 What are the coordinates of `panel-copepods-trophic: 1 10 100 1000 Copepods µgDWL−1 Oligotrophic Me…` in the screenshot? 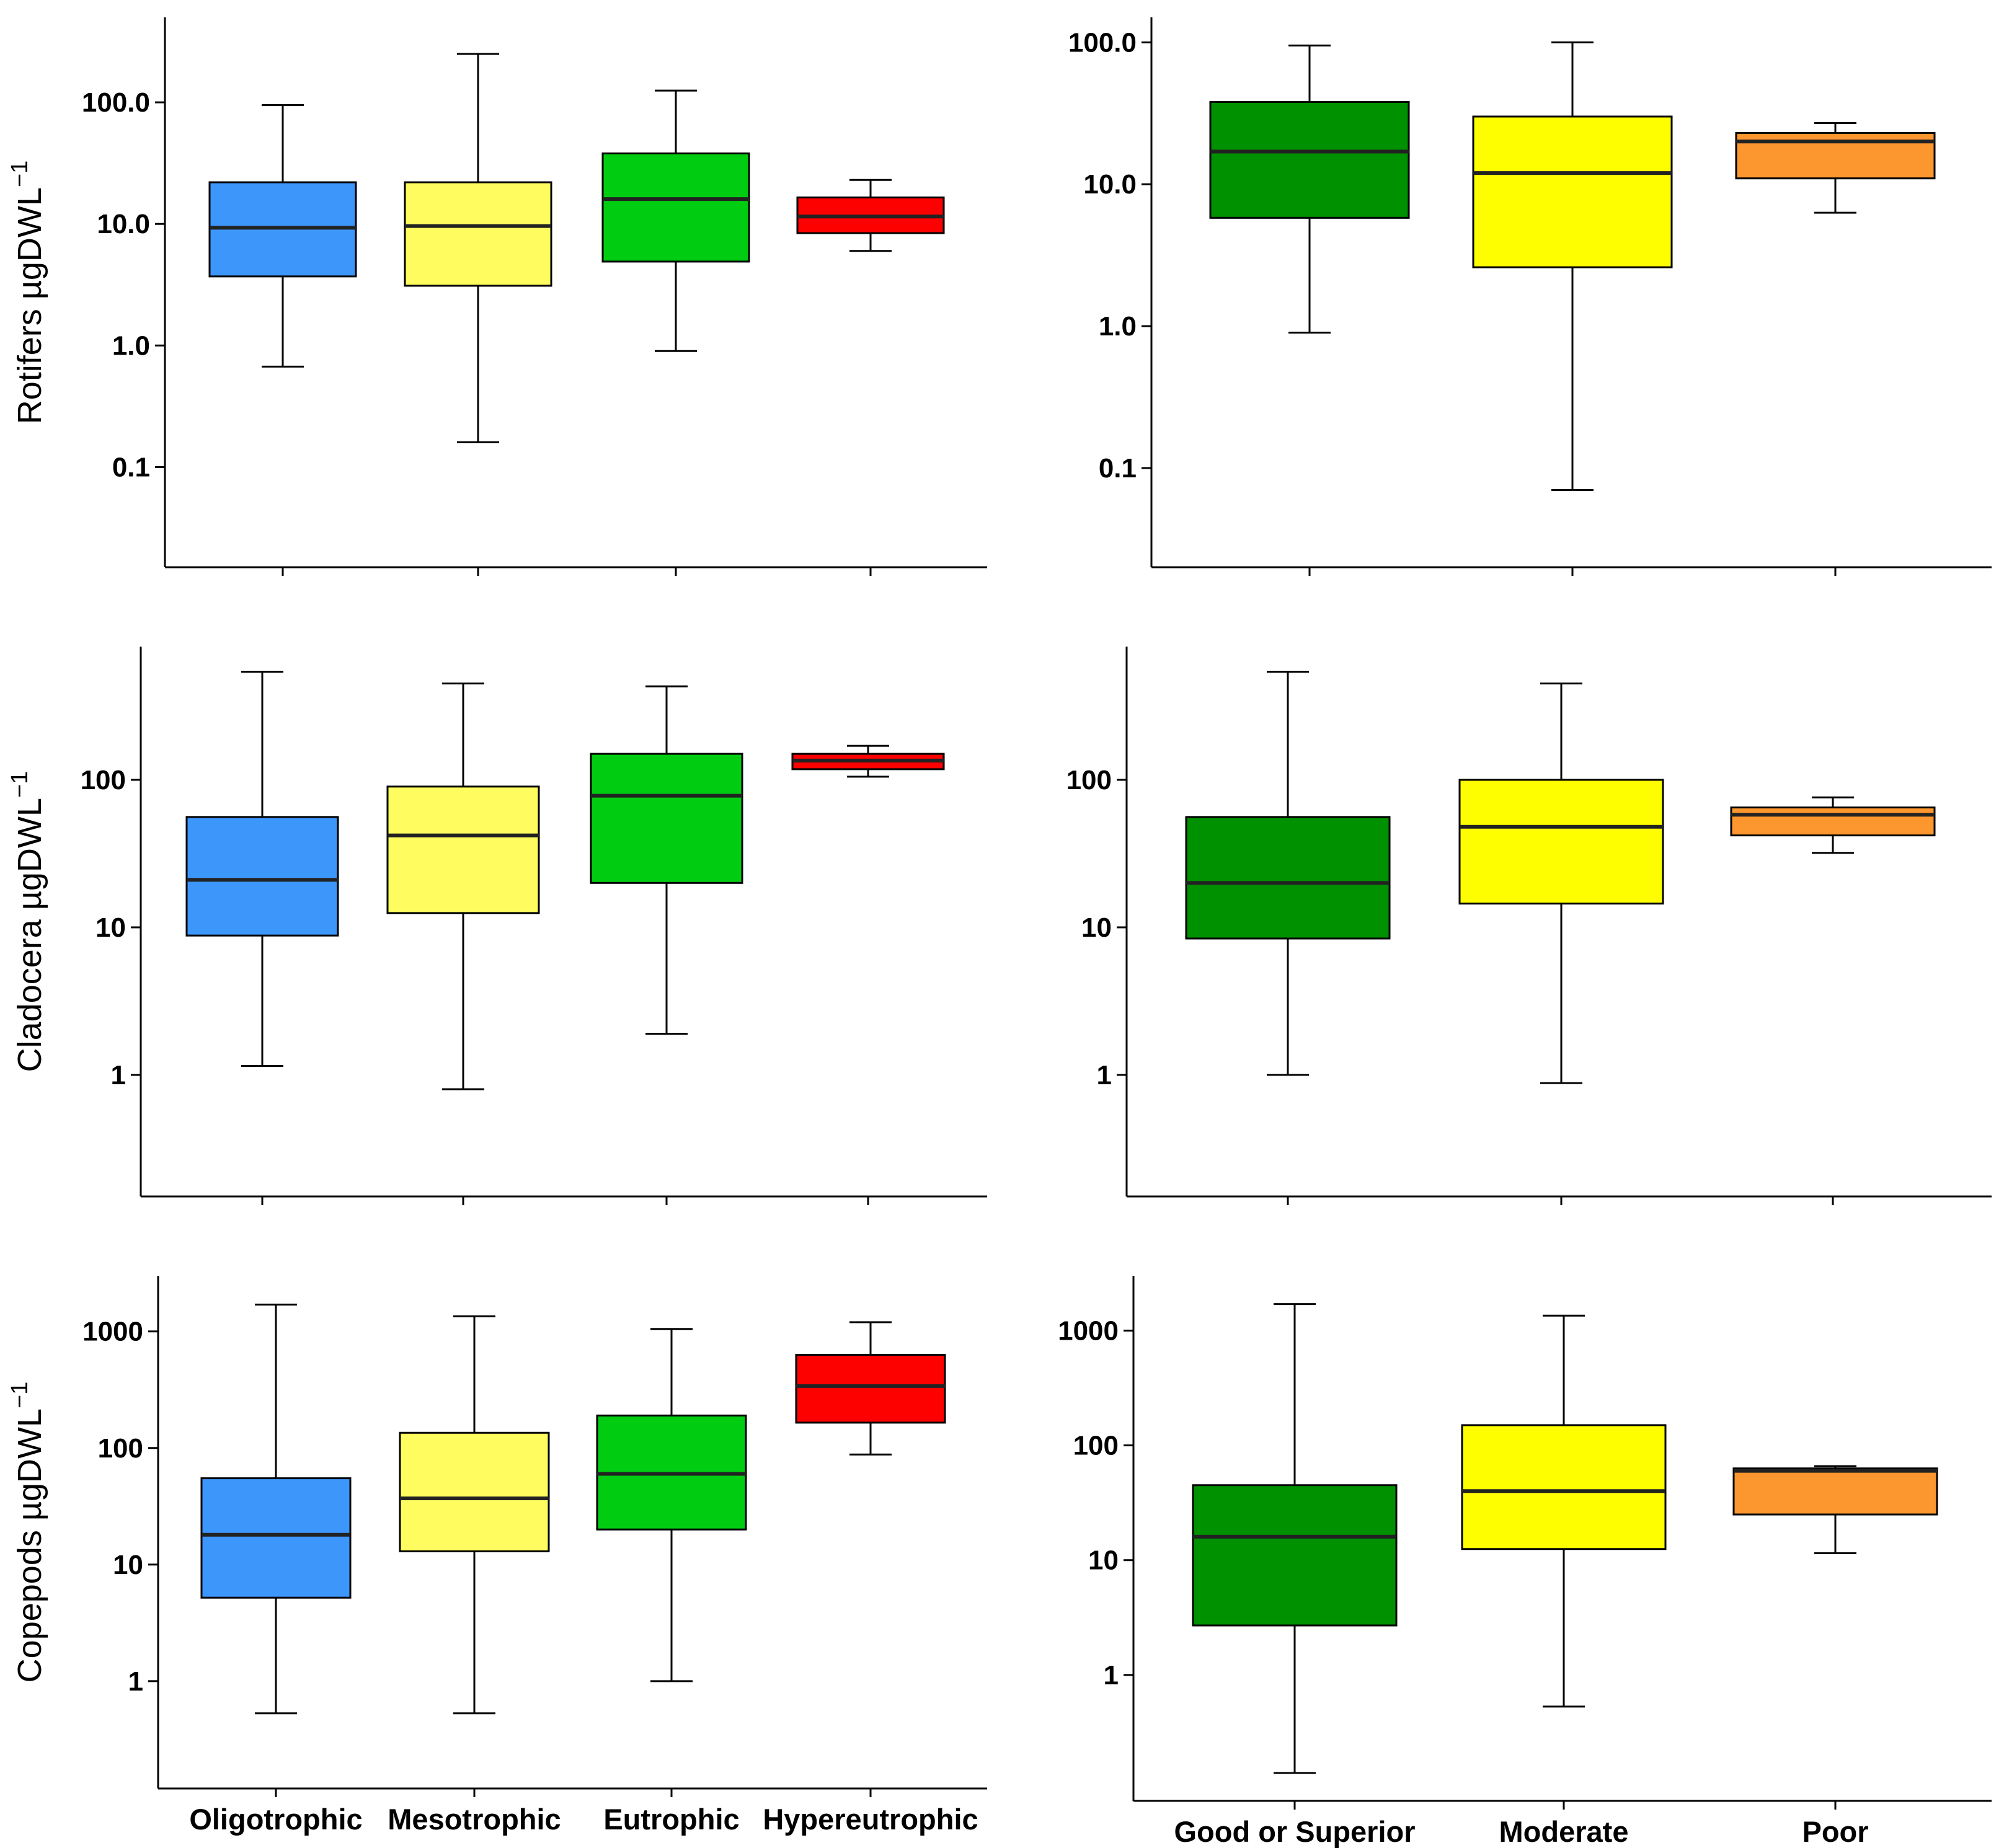 It's located at (497, 1556).